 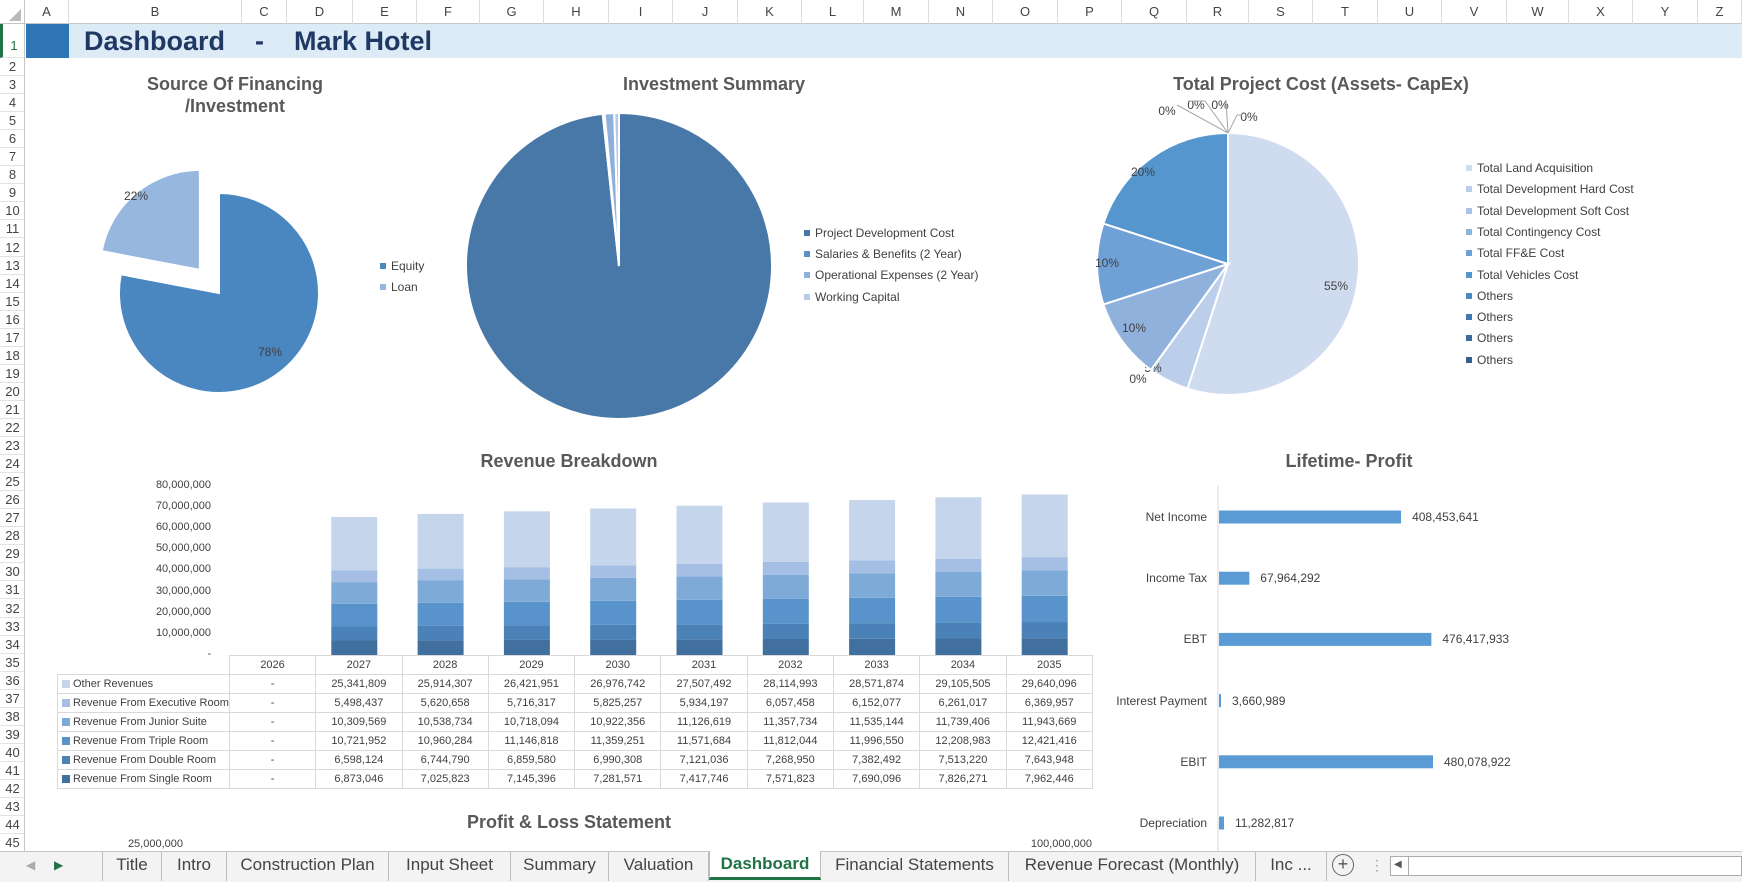 I want to click on row-header-29: 29, so click(x=12, y=554).